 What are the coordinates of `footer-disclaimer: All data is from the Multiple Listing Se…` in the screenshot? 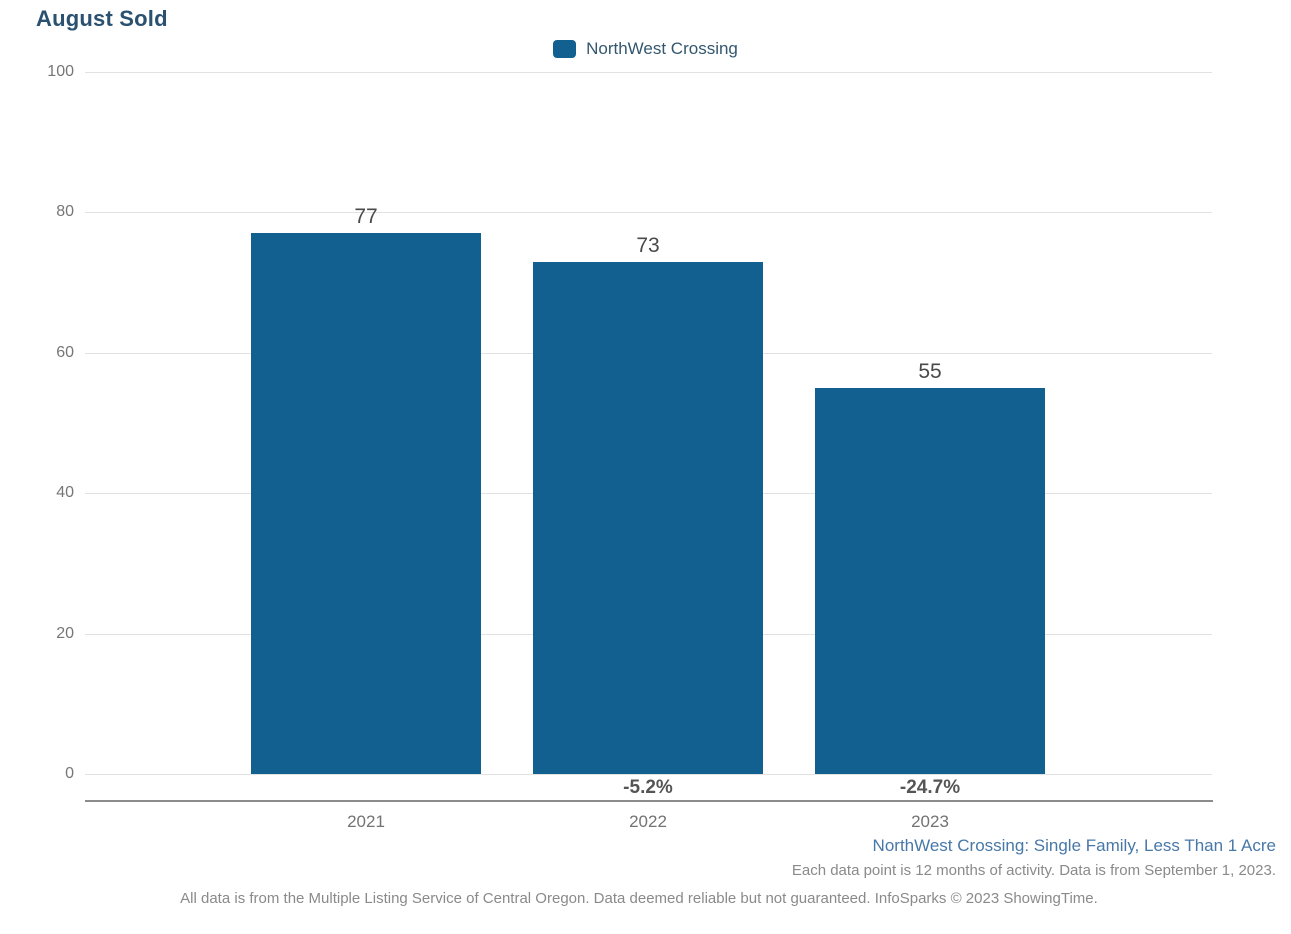 It's located at (639, 898).